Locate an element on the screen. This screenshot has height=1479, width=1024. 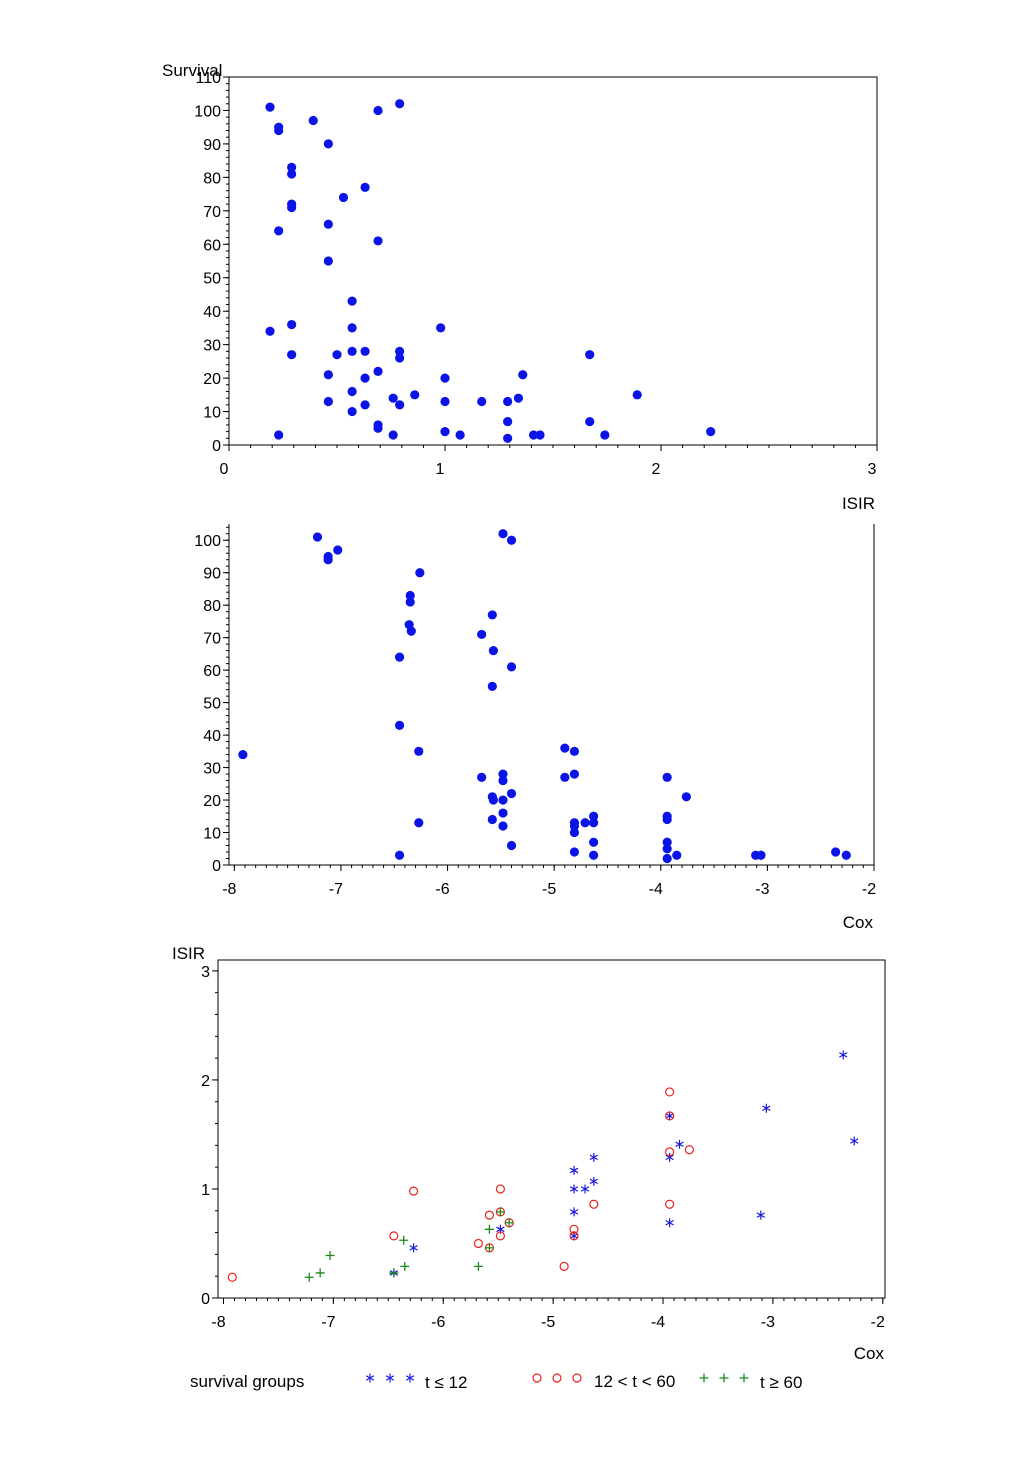
x-tick-label: -2 is located at coordinates (869, 889).